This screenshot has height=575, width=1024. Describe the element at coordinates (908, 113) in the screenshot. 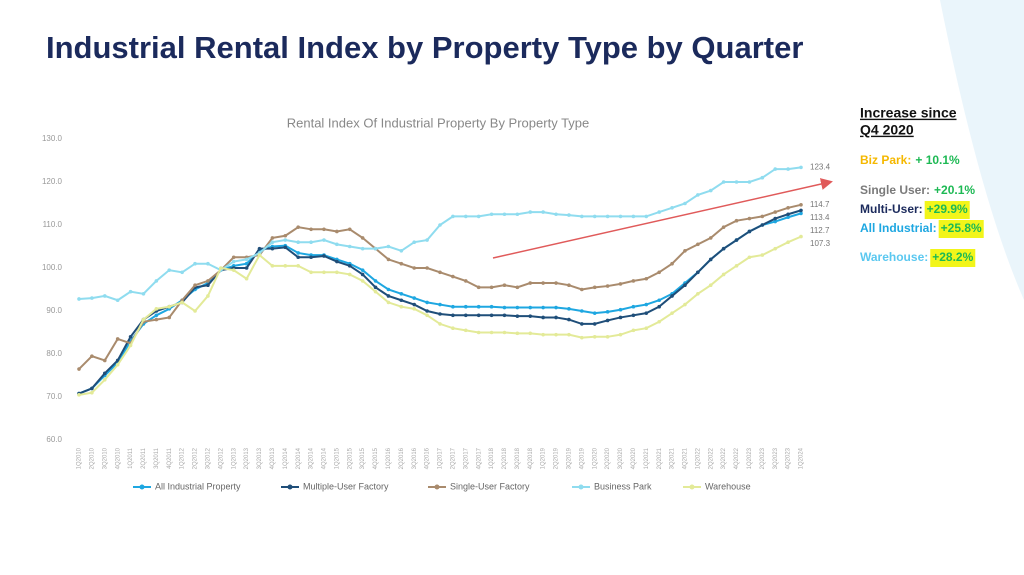

I see `panel-heading: Increase since` at that location.